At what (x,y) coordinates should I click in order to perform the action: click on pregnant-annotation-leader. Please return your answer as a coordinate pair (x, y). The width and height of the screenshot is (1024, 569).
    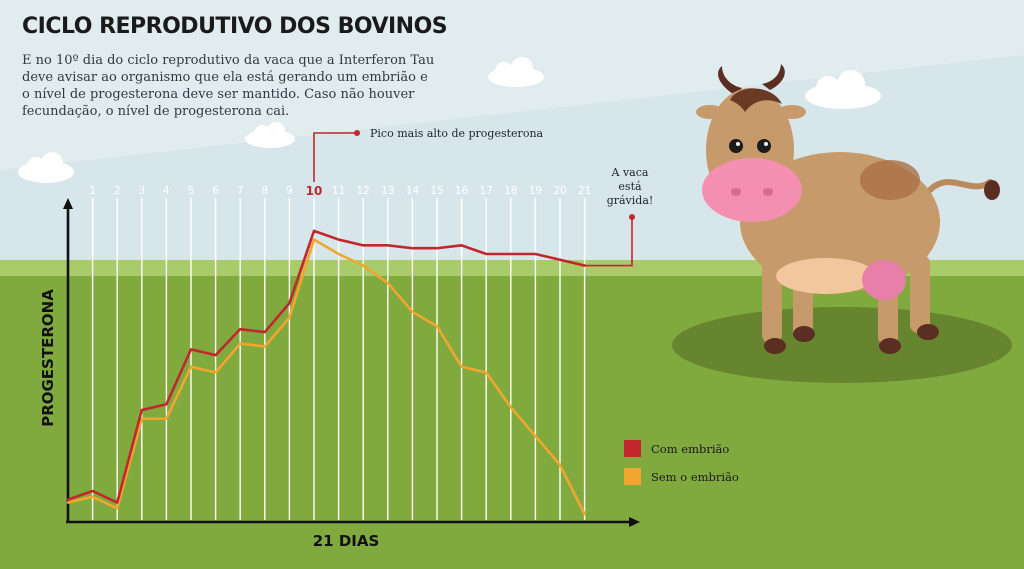
    Looking at the image, I should click on (608, 242).